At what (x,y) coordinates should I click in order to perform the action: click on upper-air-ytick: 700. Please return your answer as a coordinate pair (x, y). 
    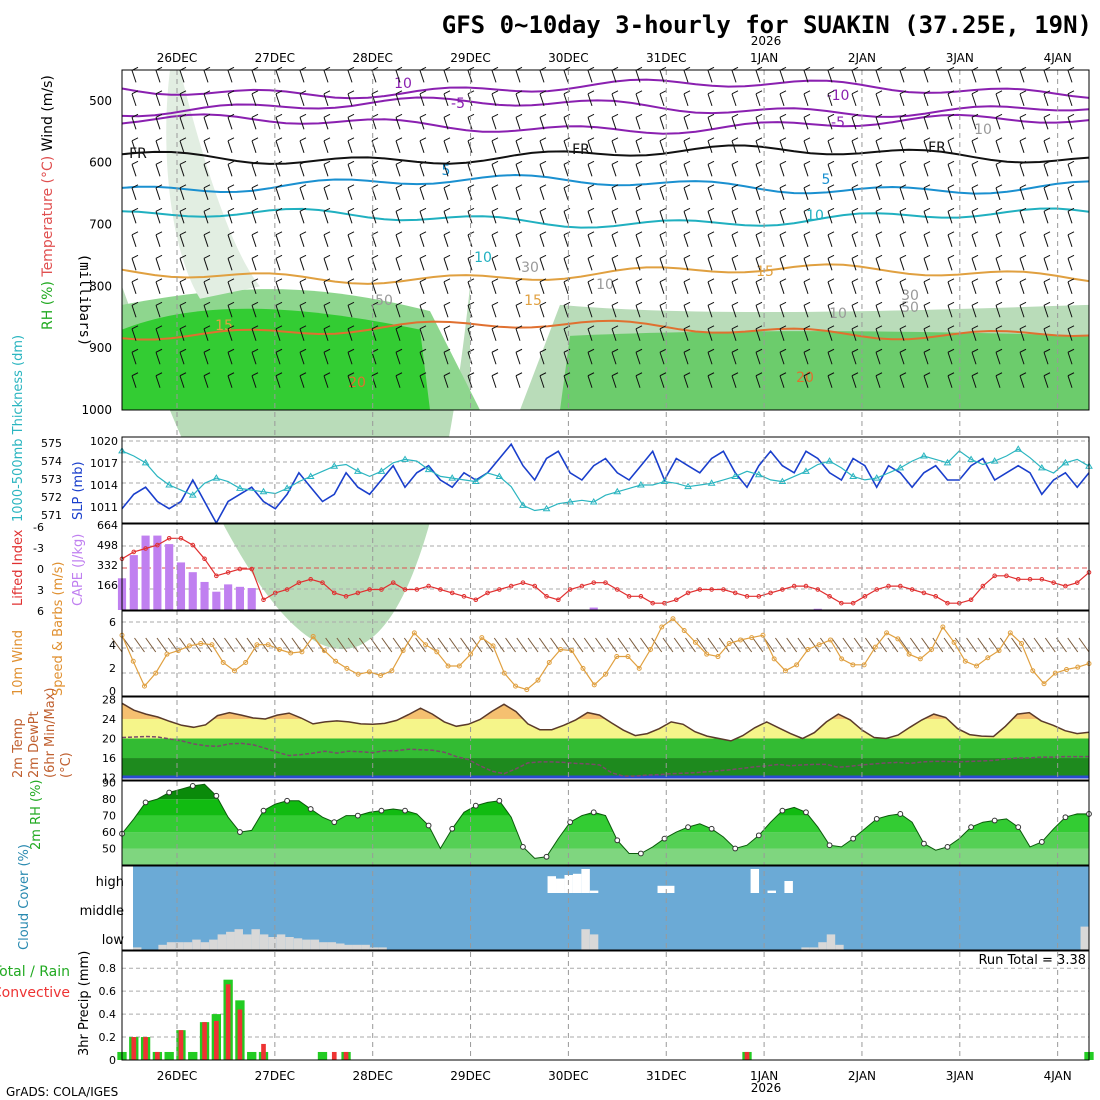
    Looking at the image, I should click on (100, 225).